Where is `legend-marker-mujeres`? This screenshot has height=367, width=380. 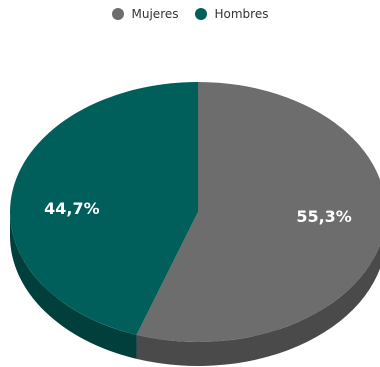 legend-marker-mujeres is located at coordinates (117, 14).